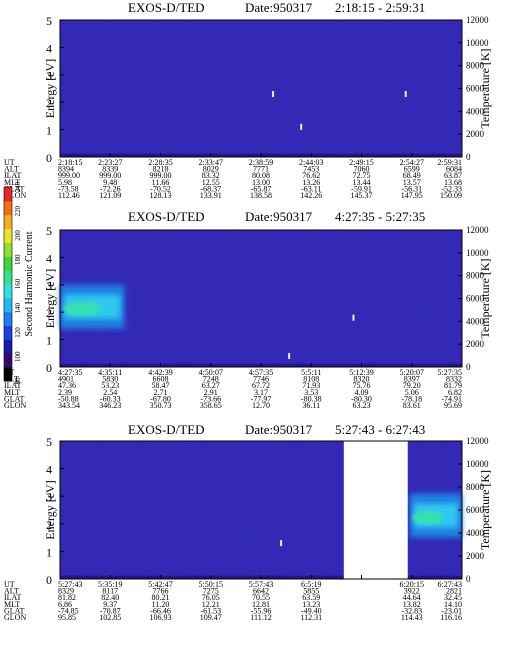 The width and height of the screenshot is (505, 649). What do you see at coordinates (261, 195) in the screenshot?
I see `table-cell: 138.58` at bounding box center [261, 195].